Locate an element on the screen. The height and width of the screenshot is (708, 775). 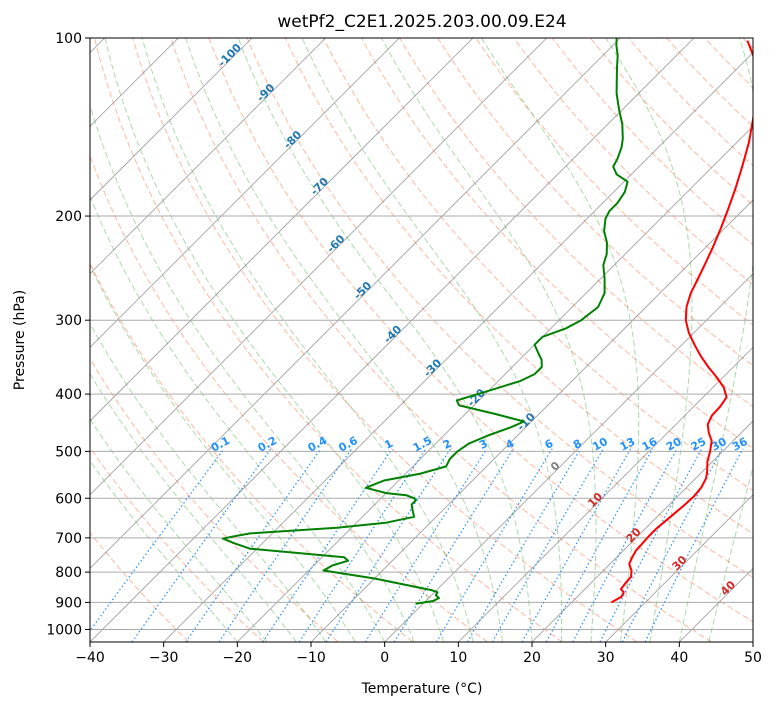
mixing-ratio-label: 25 is located at coordinates (699, 444).